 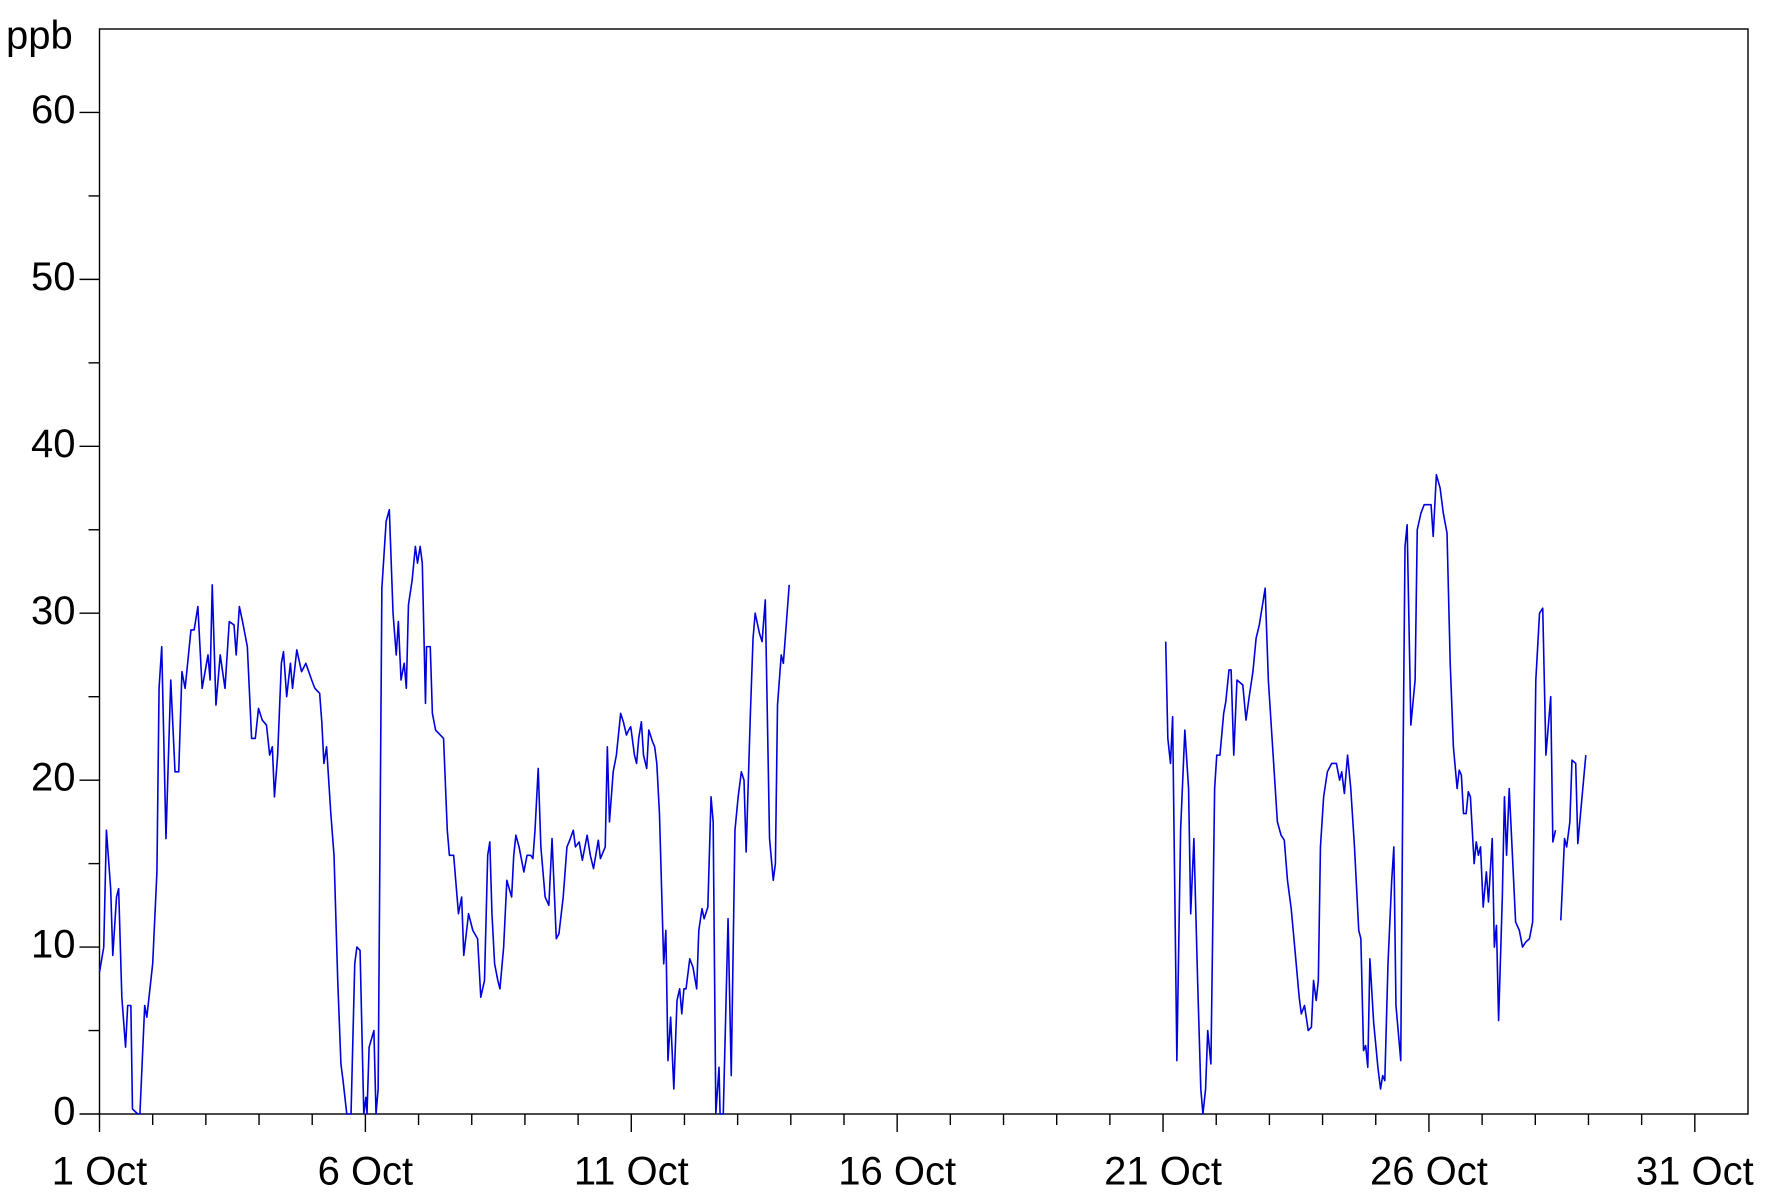 What do you see at coordinates (53, 611) in the screenshot?
I see `y-tick-label: 30` at bounding box center [53, 611].